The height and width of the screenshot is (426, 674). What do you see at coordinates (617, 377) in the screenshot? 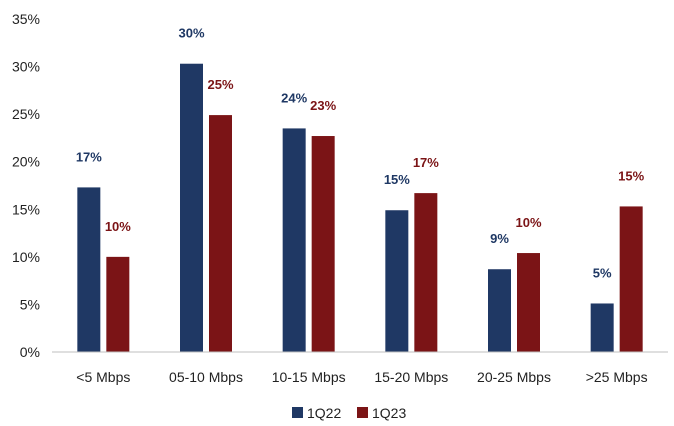
I see `x-category-label: >25 Mbps` at bounding box center [617, 377].